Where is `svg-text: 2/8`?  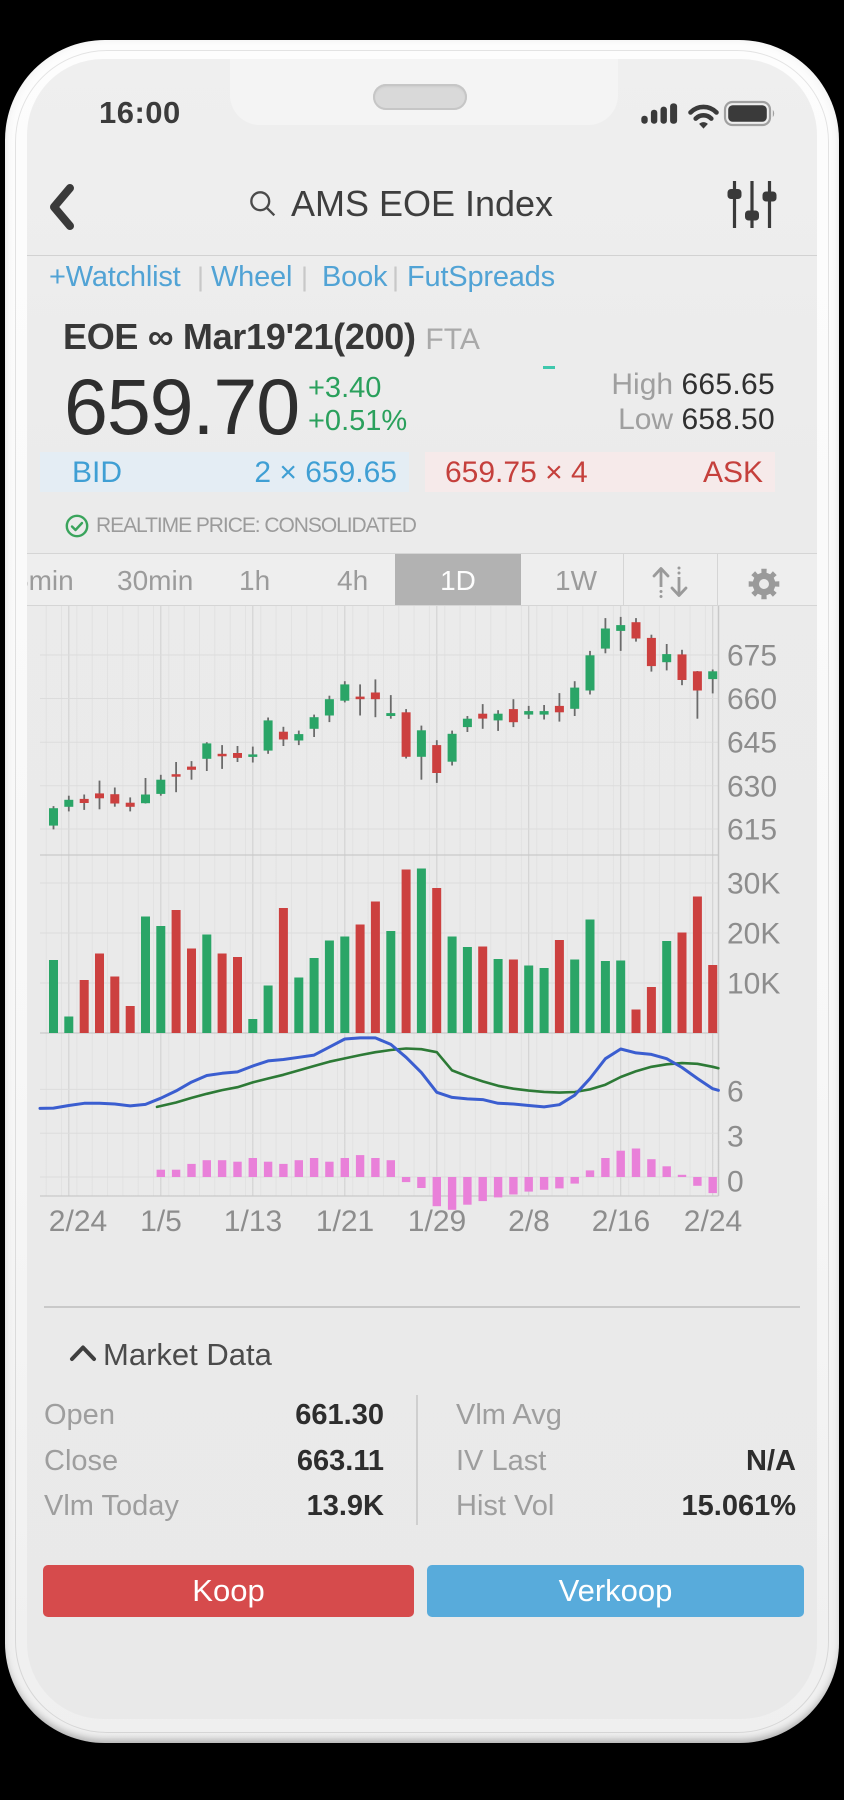 svg-text: 2/8 is located at coordinates (529, 1221).